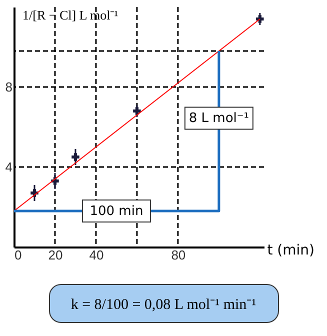 This screenshot has height=336, width=327. What do you see at coordinates (96, 255) in the screenshot?
I see `x-tick-label: 40` at bounding box center [96, 255].